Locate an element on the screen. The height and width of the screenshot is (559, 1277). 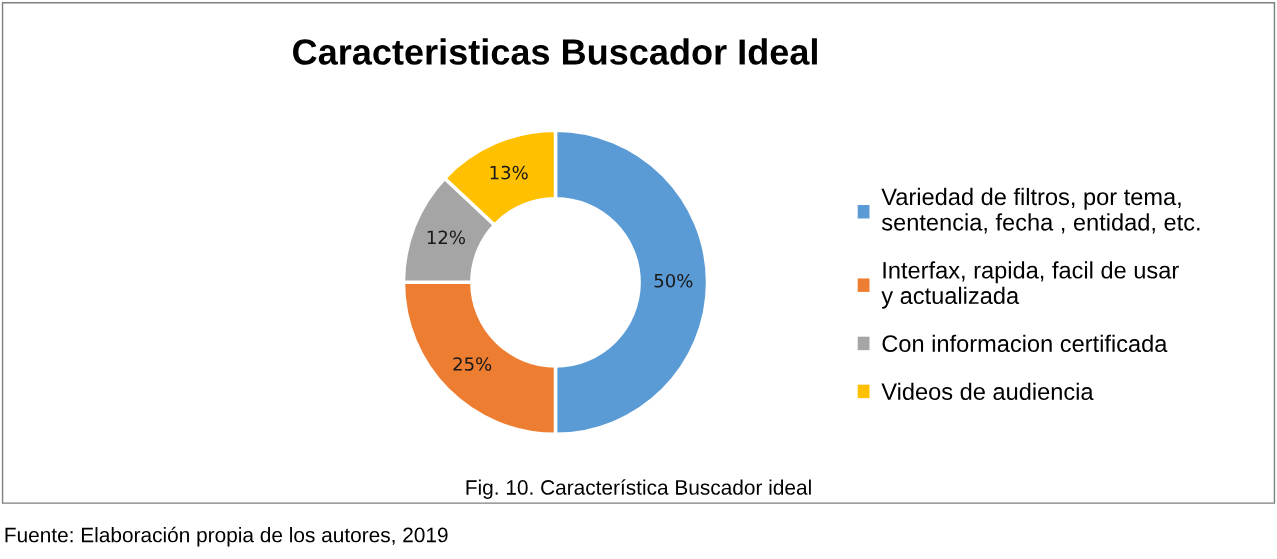
source-note: Fuente: Elaboración propia de los autores, 2019 is located at coordinates (226, 536).